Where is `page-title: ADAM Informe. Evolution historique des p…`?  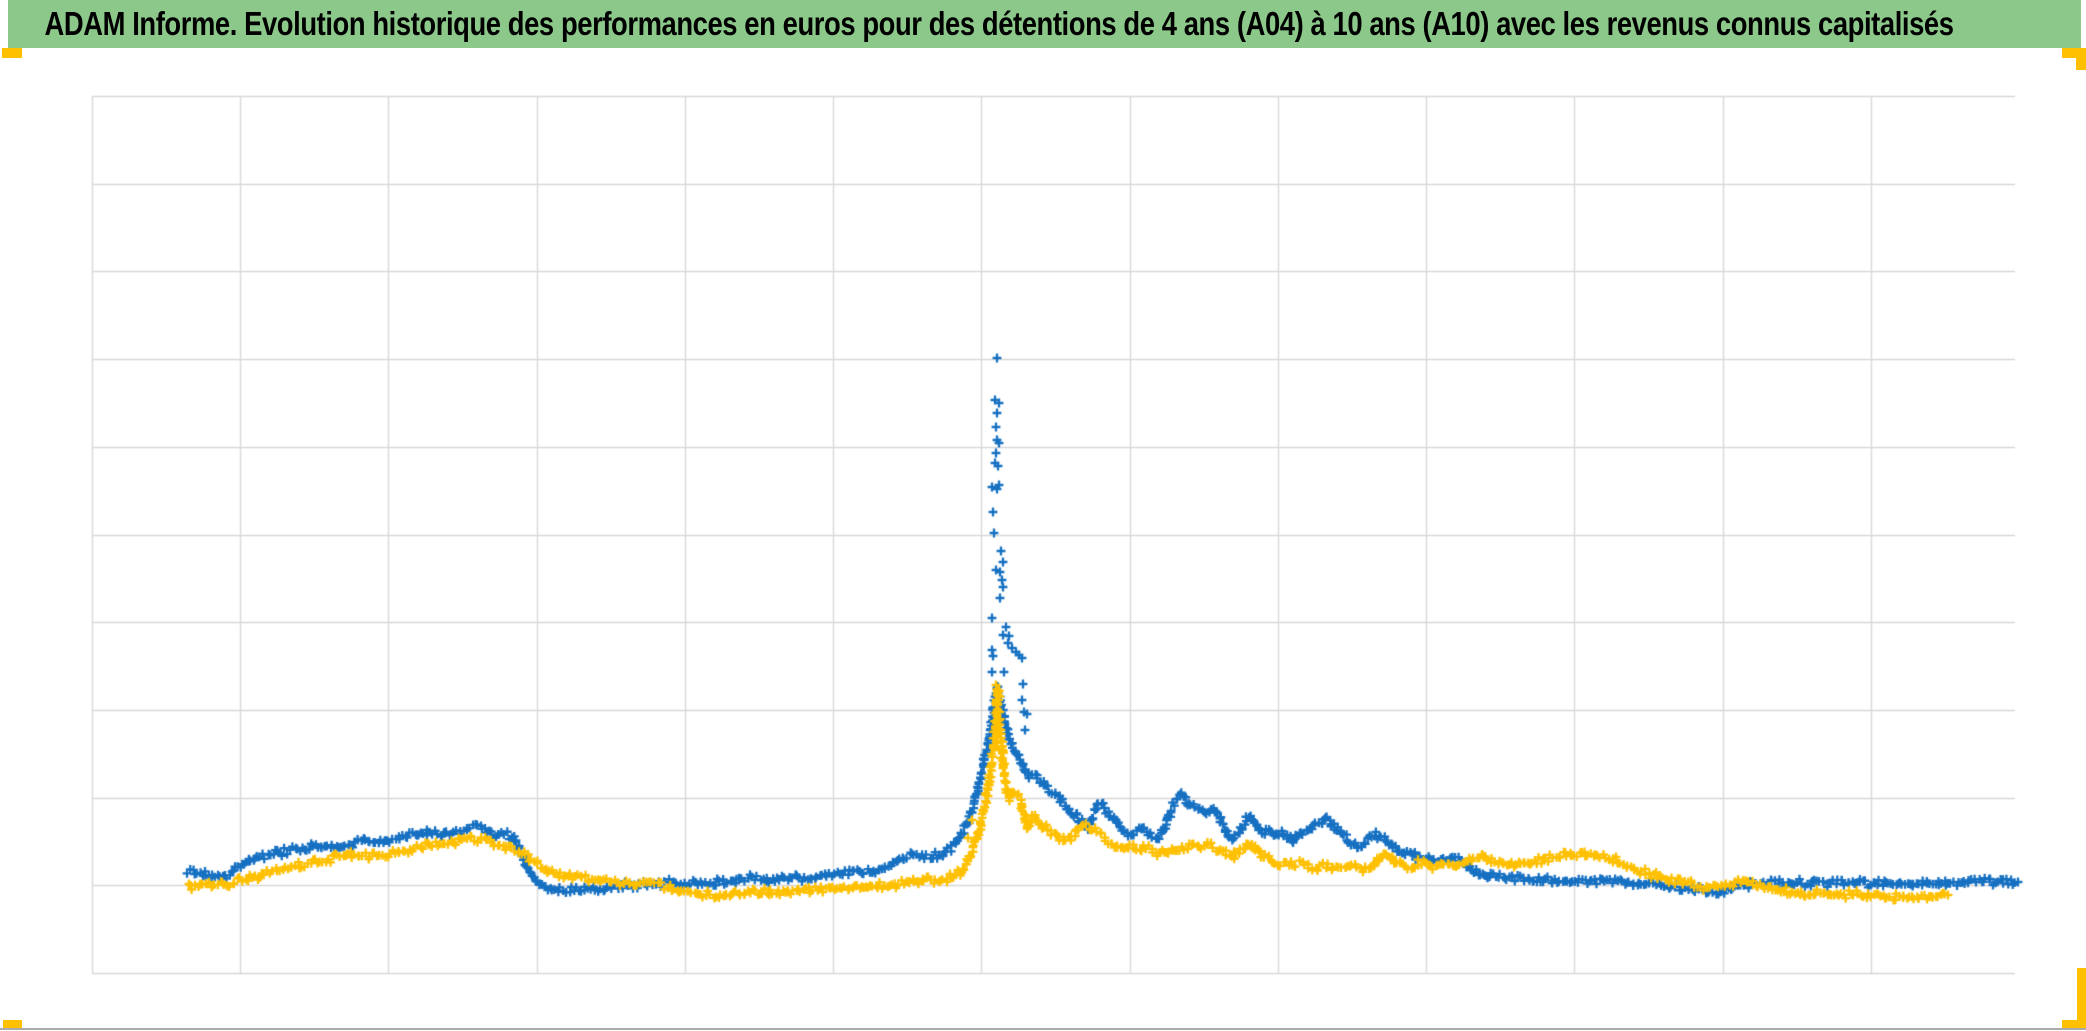 page-title: ADAM Informe. Evolution historique des p… is located at coordinates (999, 23).